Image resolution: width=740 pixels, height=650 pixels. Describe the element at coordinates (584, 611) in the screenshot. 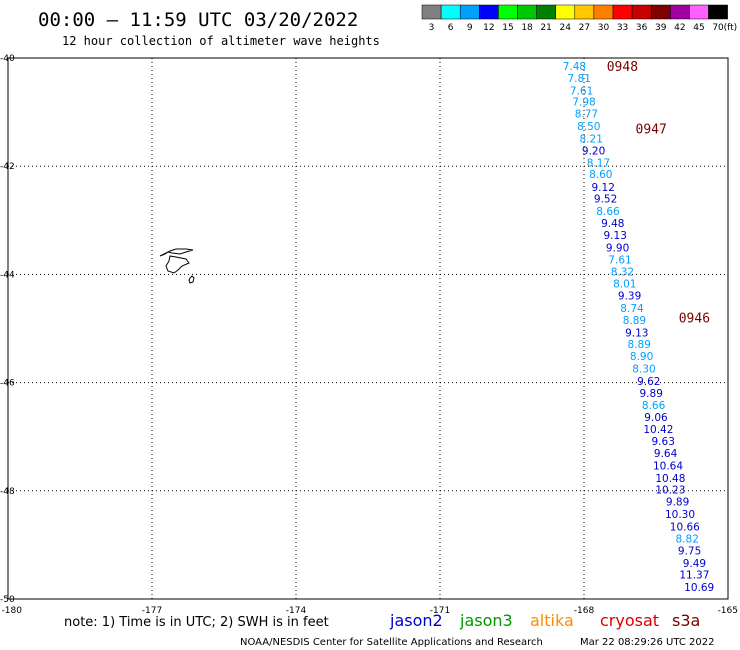

I see `x-tick-label: -168` at that location.